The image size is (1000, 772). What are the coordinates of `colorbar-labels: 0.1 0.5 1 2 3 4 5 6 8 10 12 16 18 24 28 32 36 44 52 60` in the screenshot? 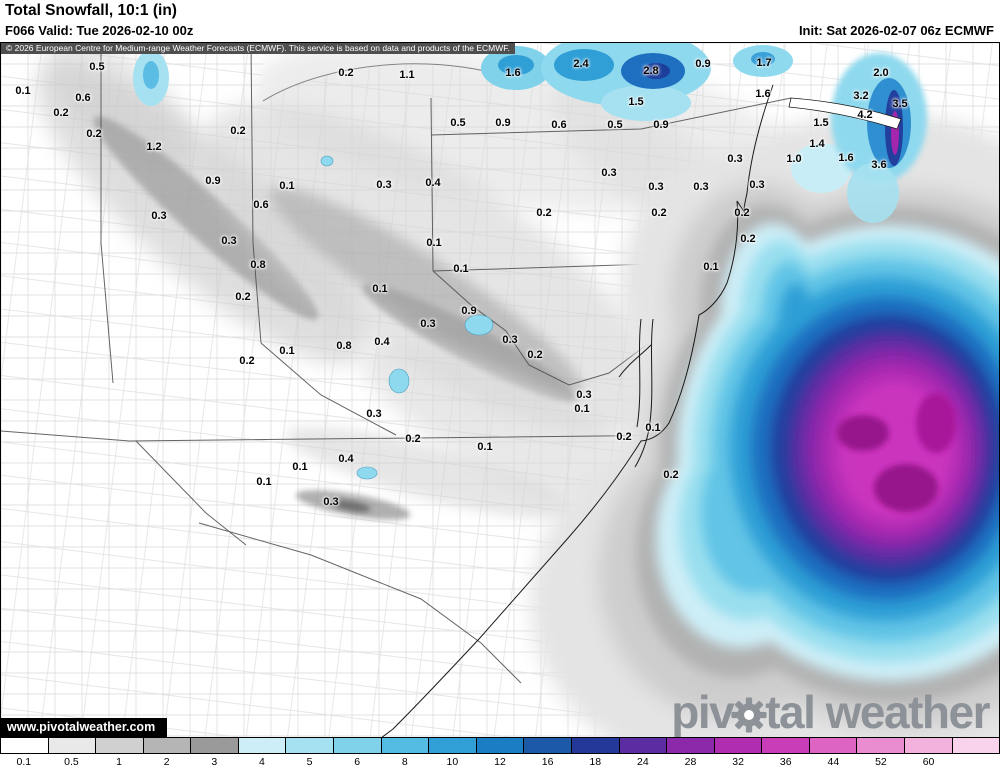 It's located at (500, 762).